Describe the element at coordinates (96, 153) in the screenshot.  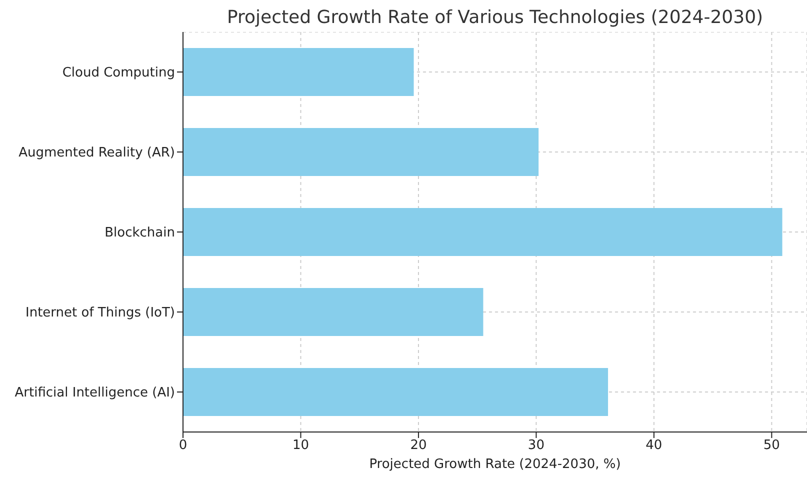
I see `y-tick-label: Augmented Reality (AR)` at that location.